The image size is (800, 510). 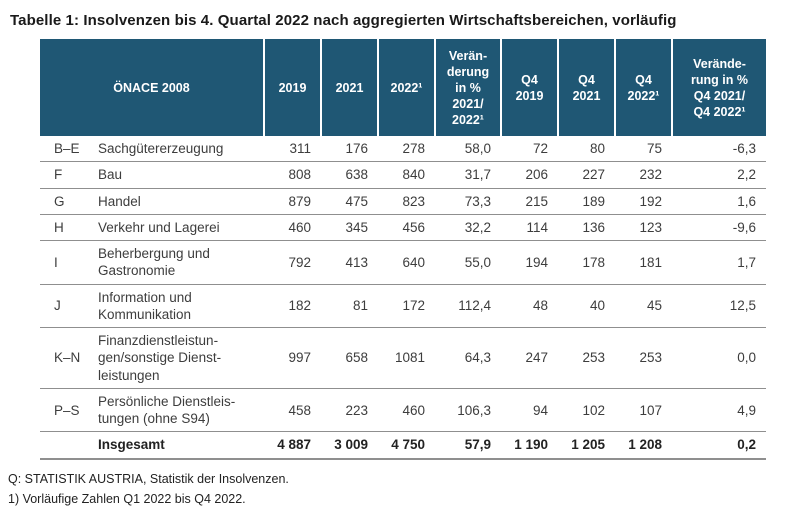 What do you see at coordinates (180, 445) in the screenshot?
I see `sector-name: Insgesamt` at bounding box center [180, 445].